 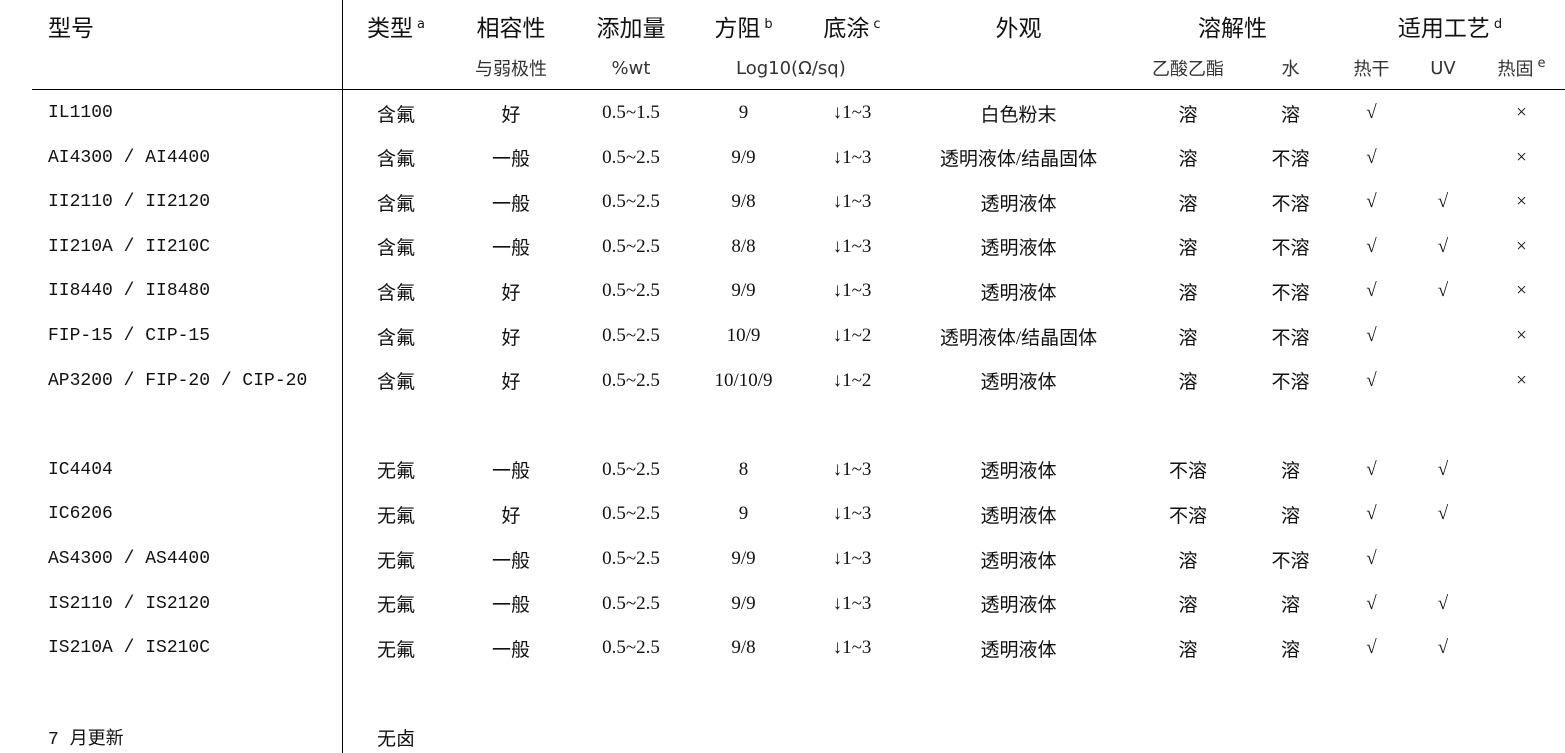 What do you see at coordinates (743, 335) in the screenshot?
I see `cell-resistance: 10/9` at bounding box center [743, 335].